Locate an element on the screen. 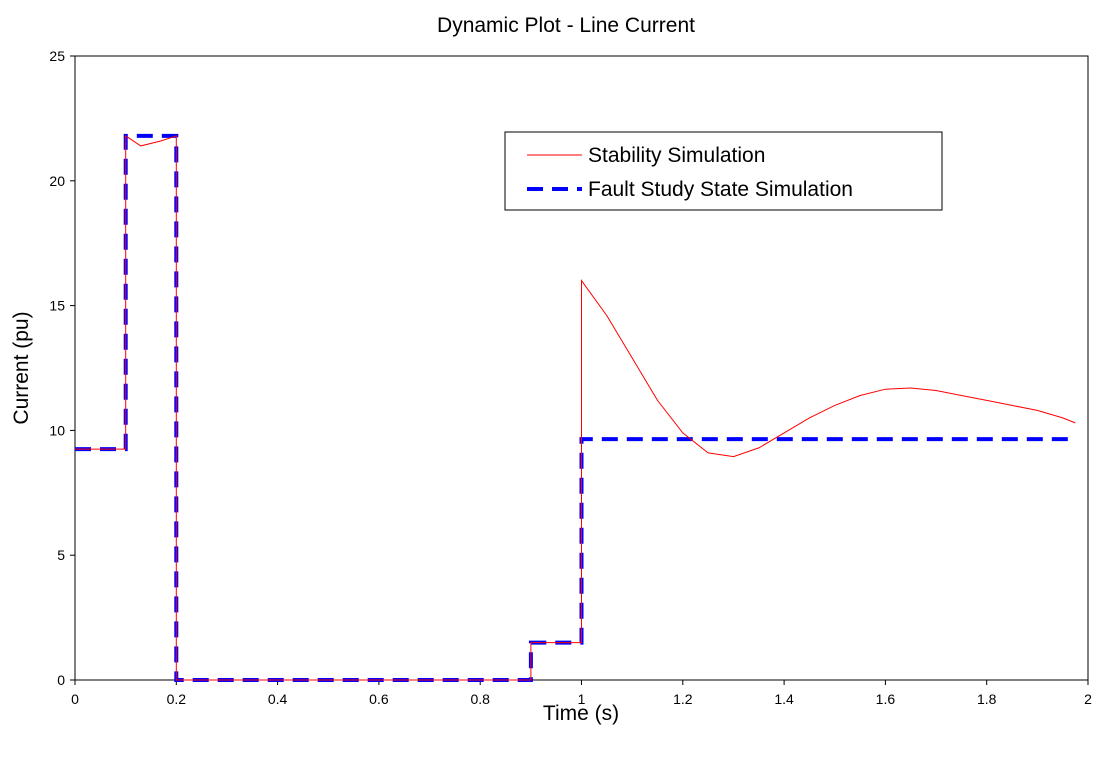  y-tick-label: 15 is located at coordinates (57, 306).